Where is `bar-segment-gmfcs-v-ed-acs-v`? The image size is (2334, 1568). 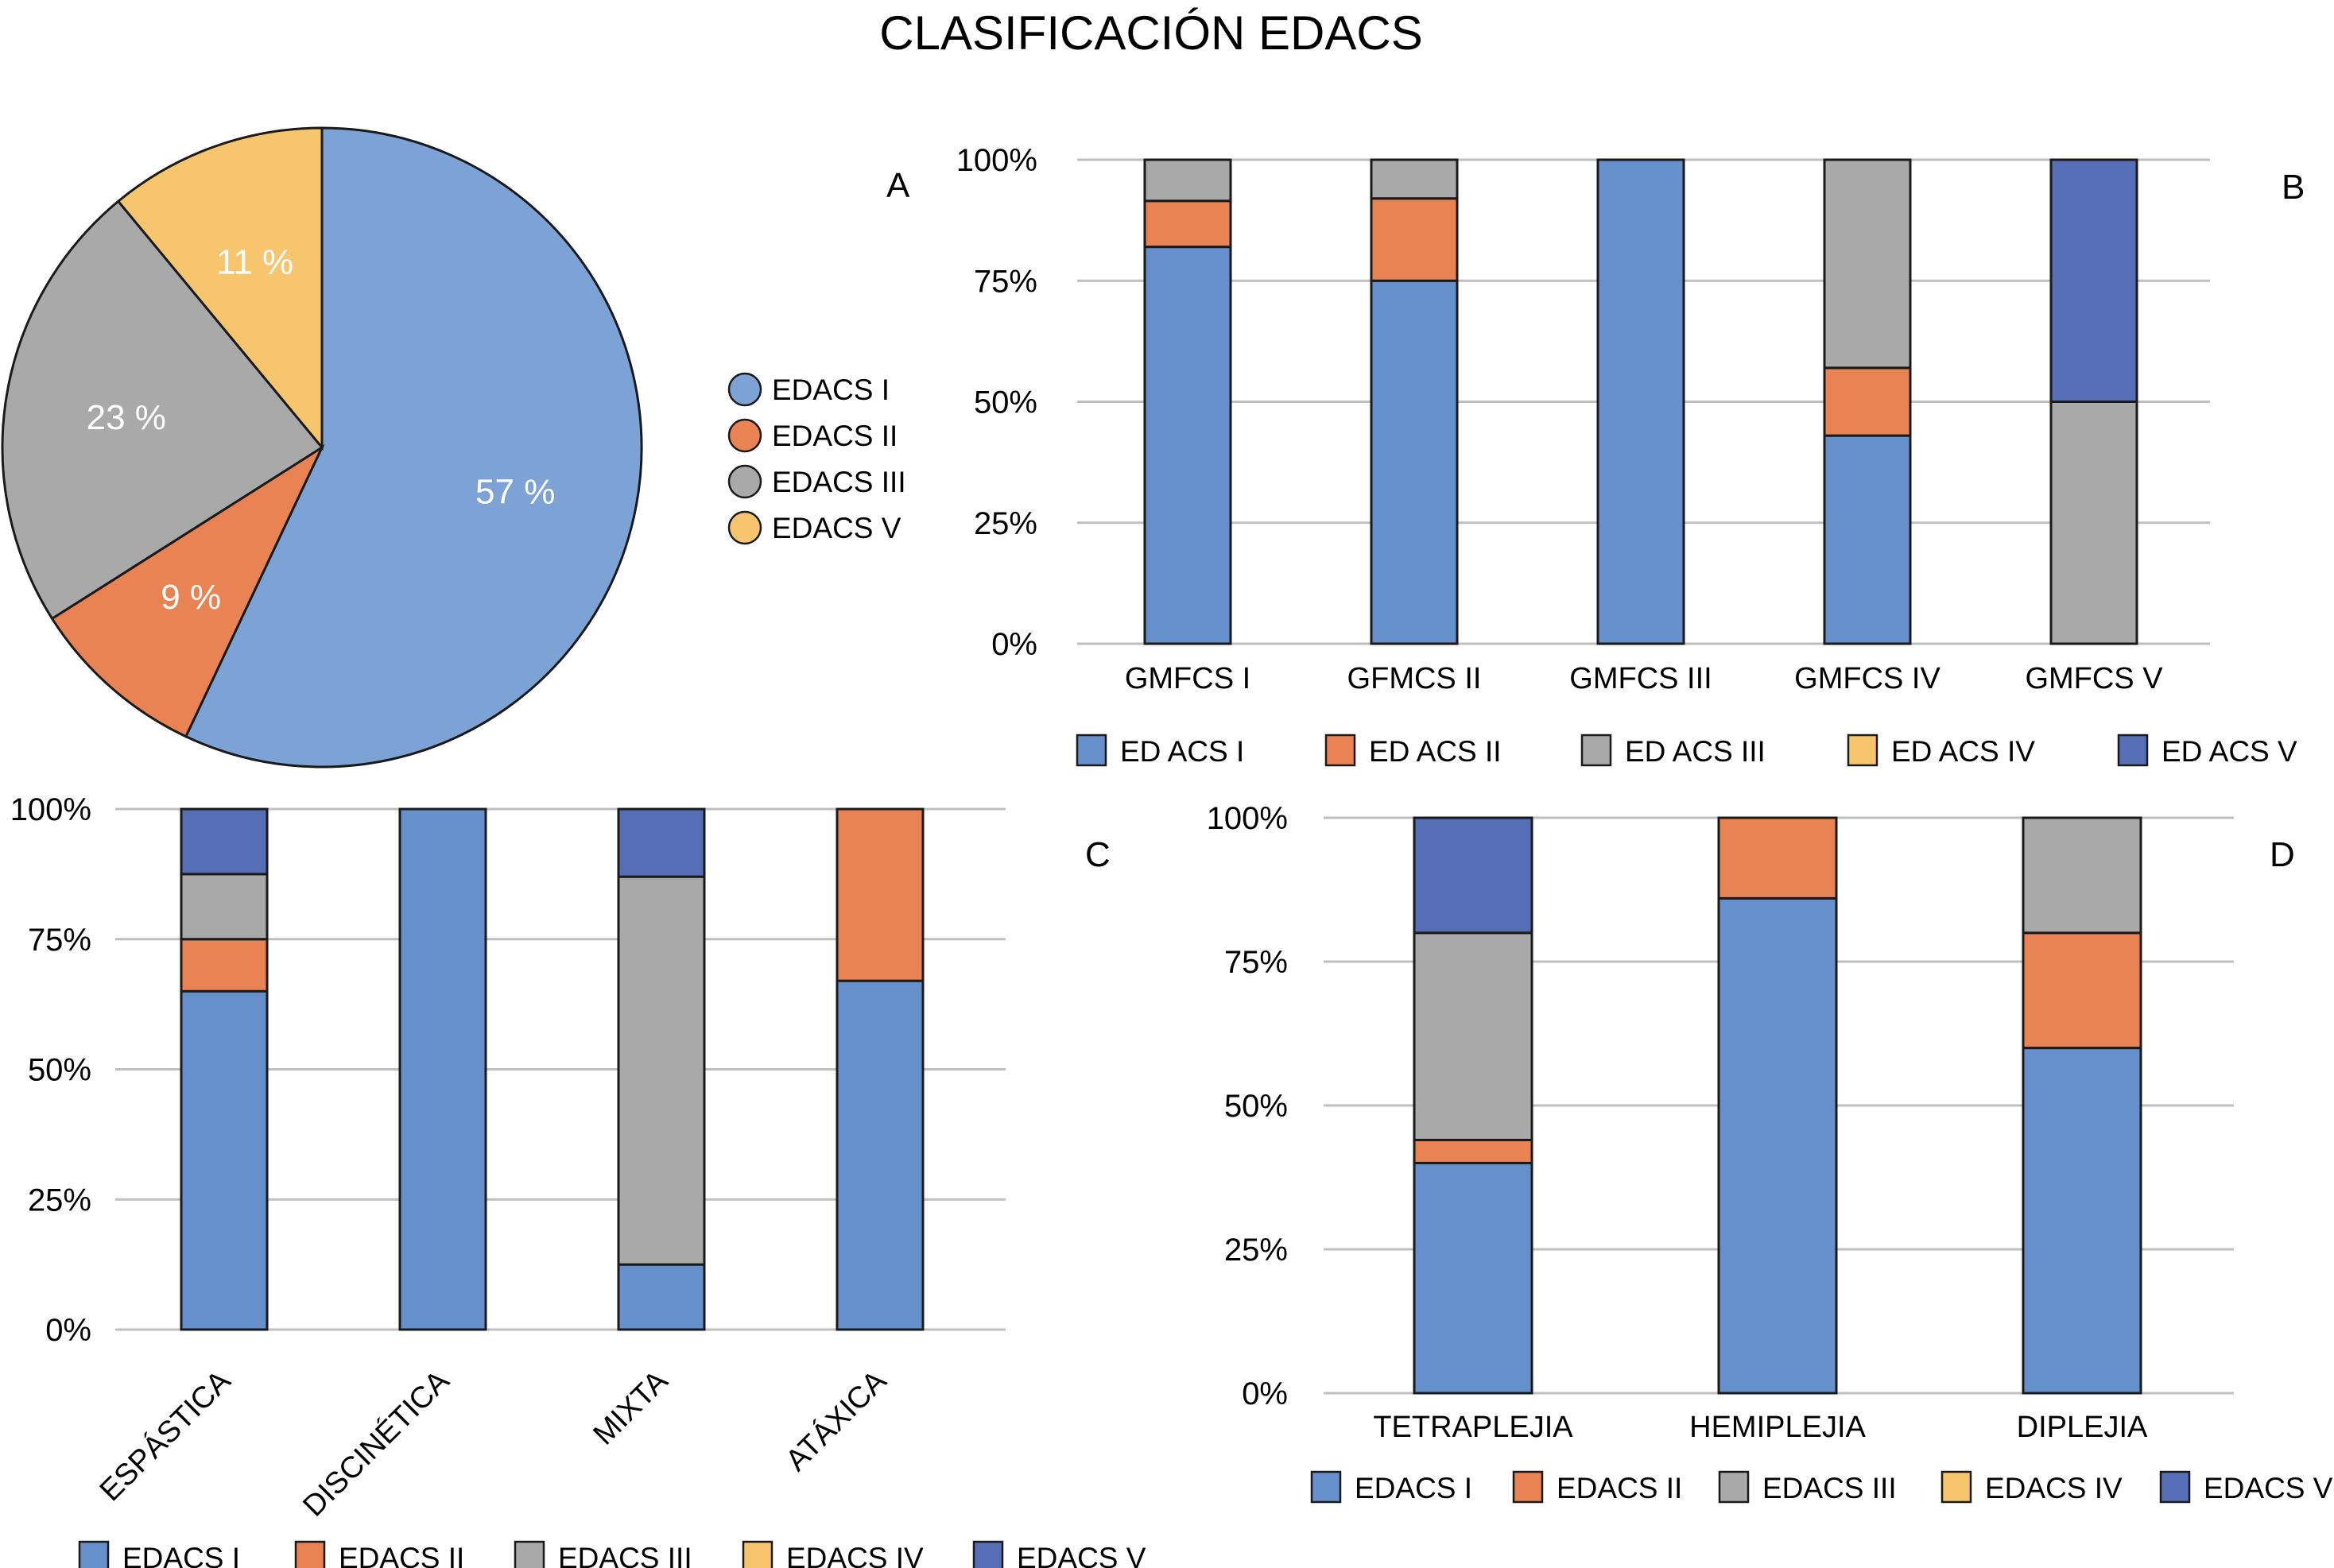 bar-segment-gmfcs-v-ed-acs-v is located at coordinates (2093, 280).